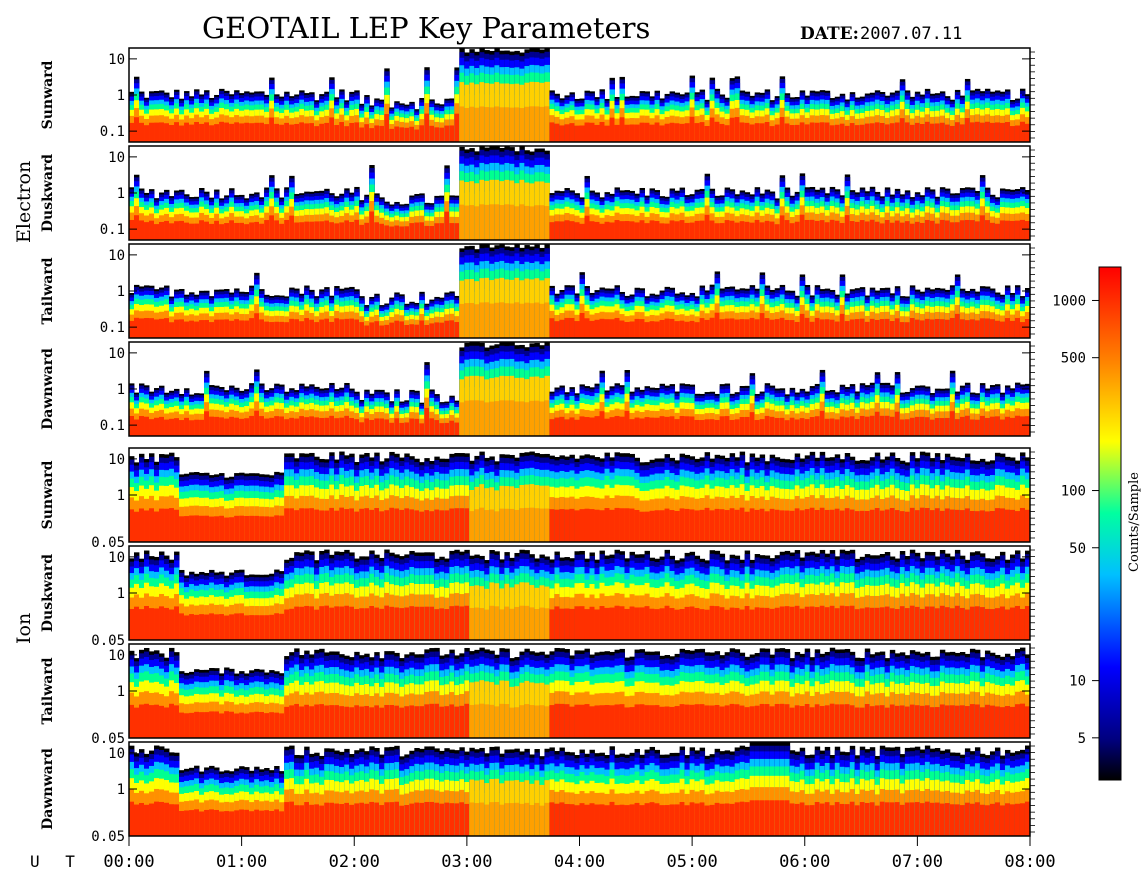 This screenshot has height=880, width=1142. What do you see at coordinates (1077, 682) in the screenshot?
I see `colorbar-tick-label: 10` at bounding box center [1077, 682].